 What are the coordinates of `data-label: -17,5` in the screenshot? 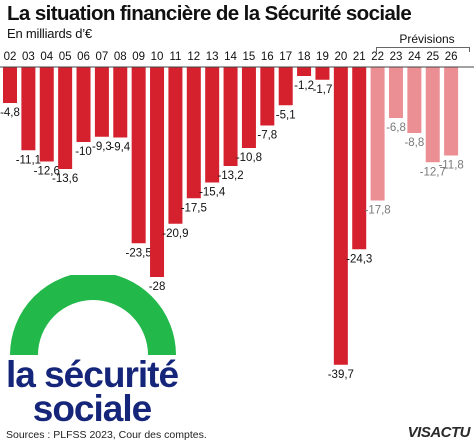 It's located at (194, 208).